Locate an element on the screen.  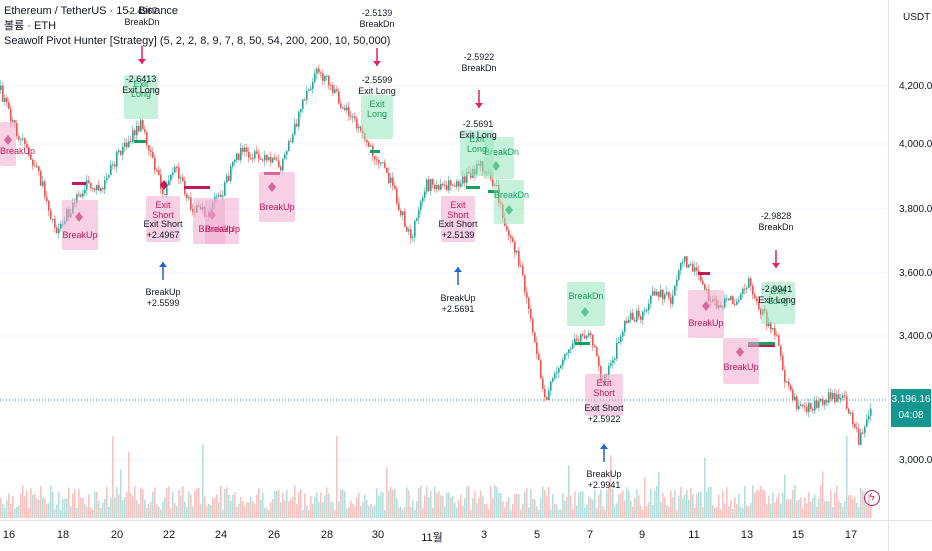
lightning-icon: ϟ is located at coordinates (872, 498).